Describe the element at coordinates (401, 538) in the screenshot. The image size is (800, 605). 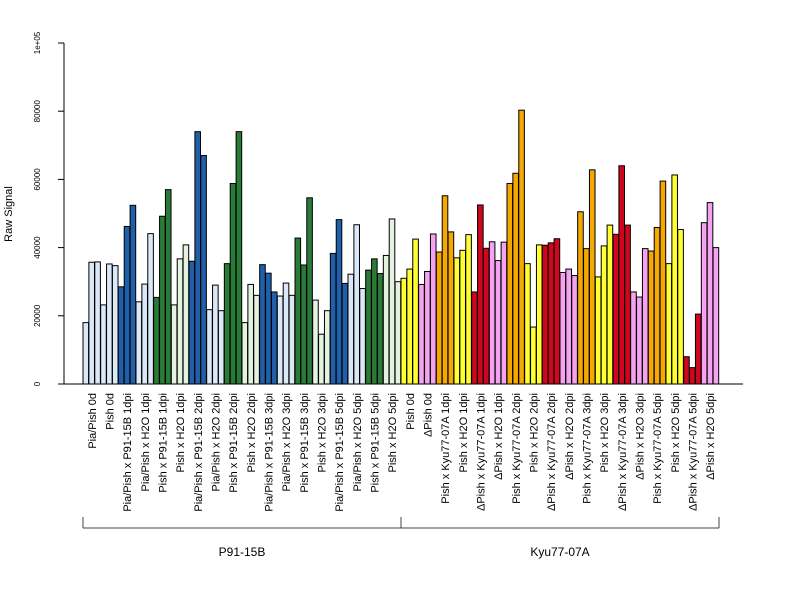
I see `group-brackets: P91-15B Kyu77-07A` at that location.